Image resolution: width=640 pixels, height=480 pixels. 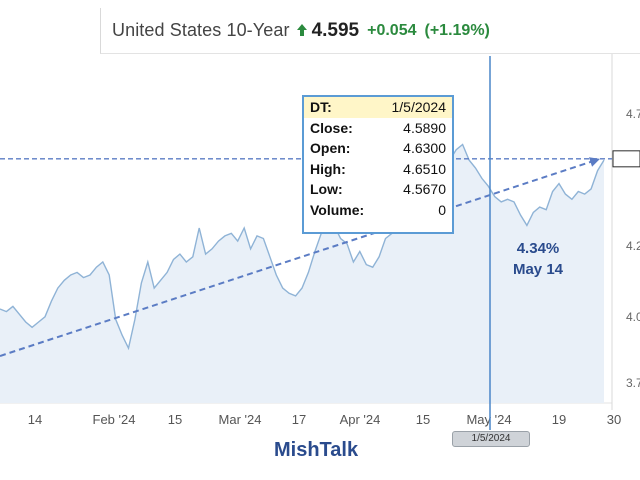 I want to click on x-tick-label: Mar '24, so click(x=240, y=419).